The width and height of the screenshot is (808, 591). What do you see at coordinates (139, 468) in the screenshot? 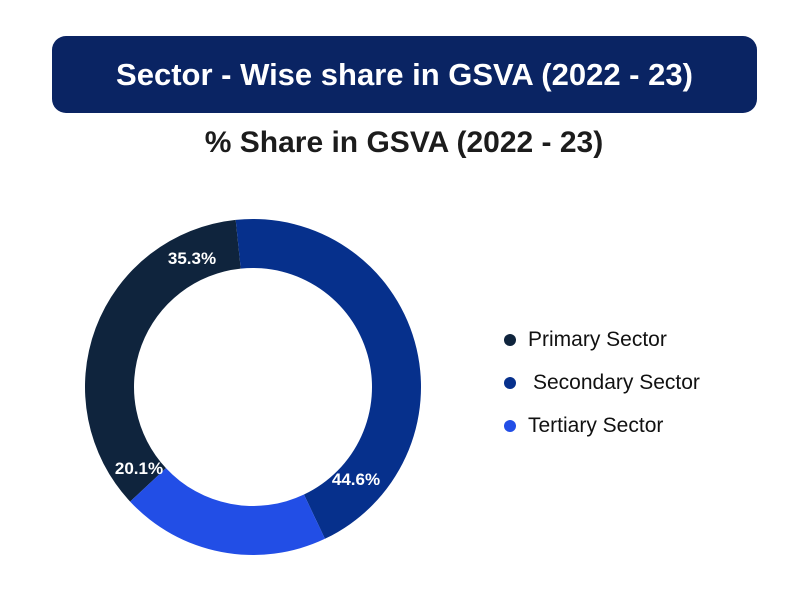
I see `data-label-tertiary: 20.1%` at bounding box center [139, 468].